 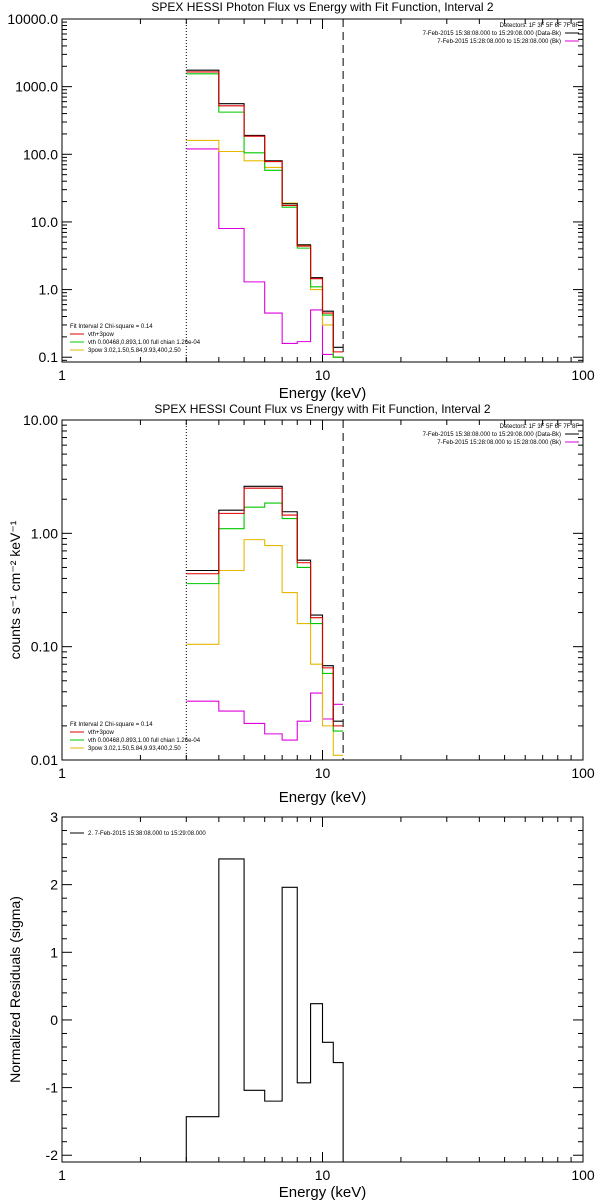 What do you see at coordinates (15, 589) in the screenshot?
I see `y-axis-label: counts s⁻¹ cm⁻² keV⁻¹` at bounding box center [15, 589].